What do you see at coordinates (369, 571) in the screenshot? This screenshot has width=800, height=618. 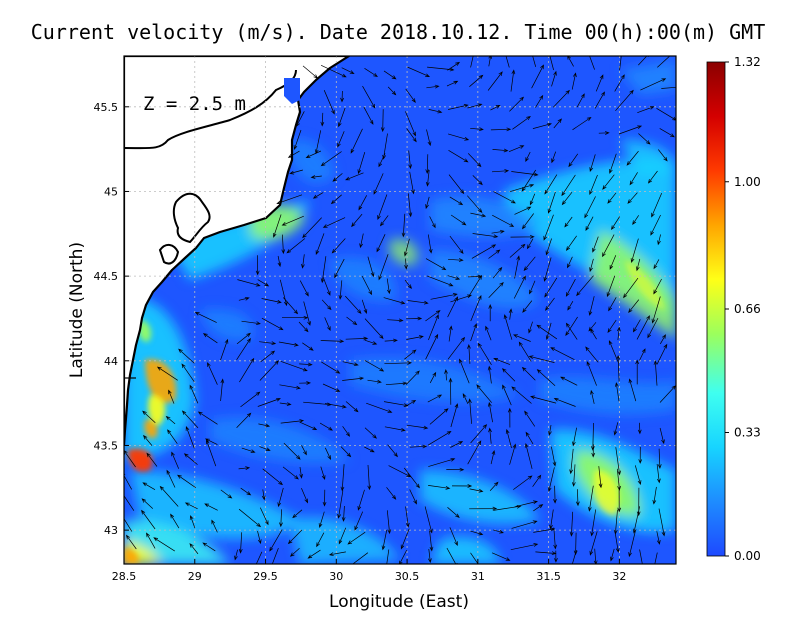 I see `x-axis-ticks: 28.5 29 29.5 30 30.5 31 31.5 32` at bounding box center [369, 571].